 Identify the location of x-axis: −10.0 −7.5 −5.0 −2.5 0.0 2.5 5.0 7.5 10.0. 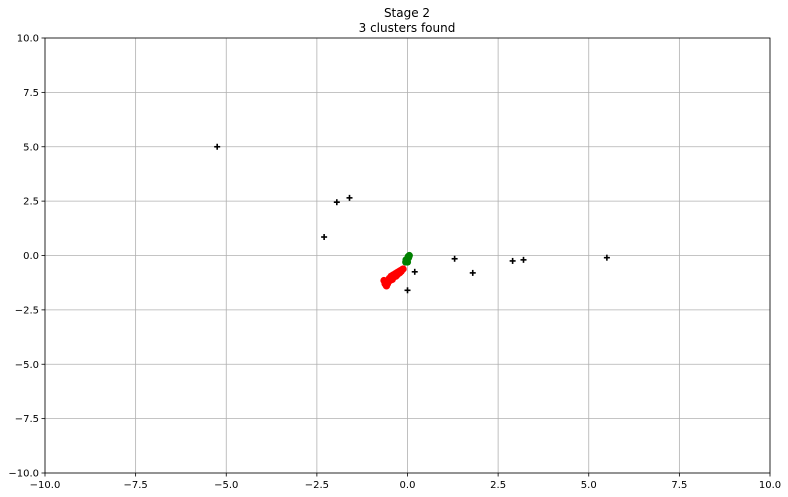
(405, 482).